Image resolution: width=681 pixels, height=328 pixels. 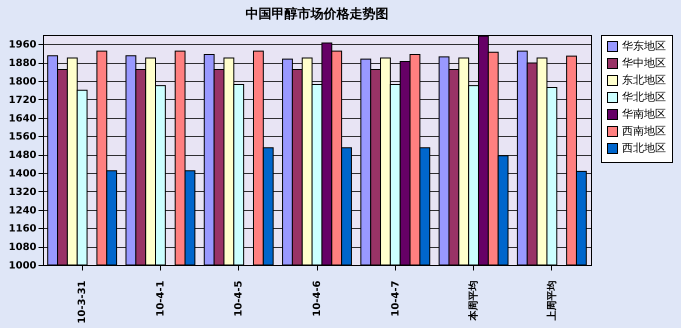 What do you see at coordinates (644, 80) in the screenshot?
I see `legend-label: 东北地区` at bounding box center [644, 80].